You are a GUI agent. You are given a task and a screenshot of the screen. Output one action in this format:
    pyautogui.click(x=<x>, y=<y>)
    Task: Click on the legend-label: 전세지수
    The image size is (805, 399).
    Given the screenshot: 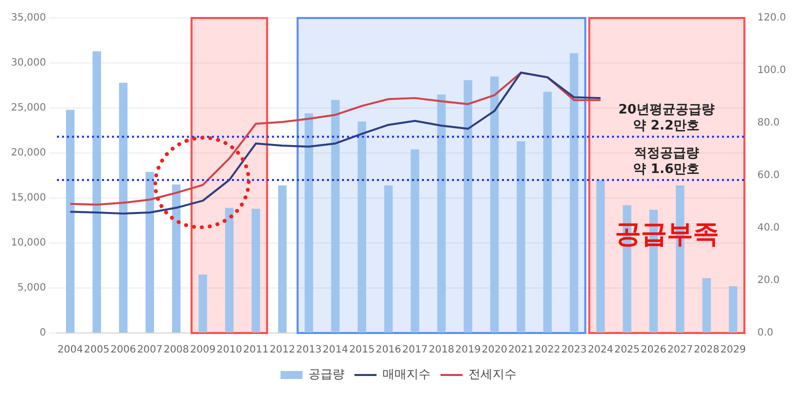 What is the action you would take?
    pyautogui.click(x=492, y=374)
    